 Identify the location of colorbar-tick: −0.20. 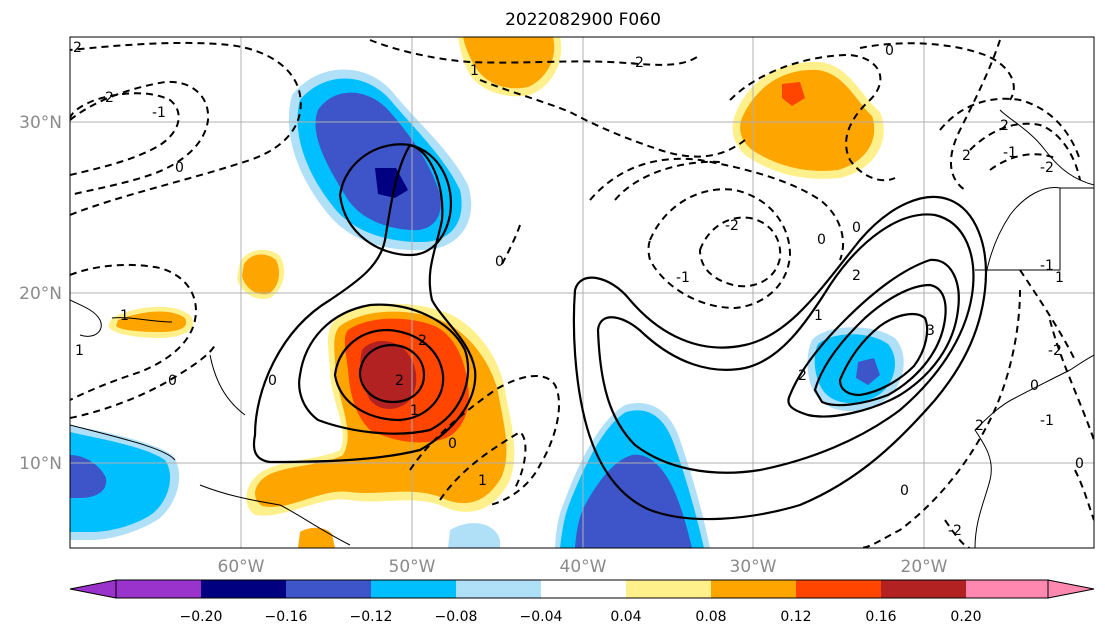
(201, 617).